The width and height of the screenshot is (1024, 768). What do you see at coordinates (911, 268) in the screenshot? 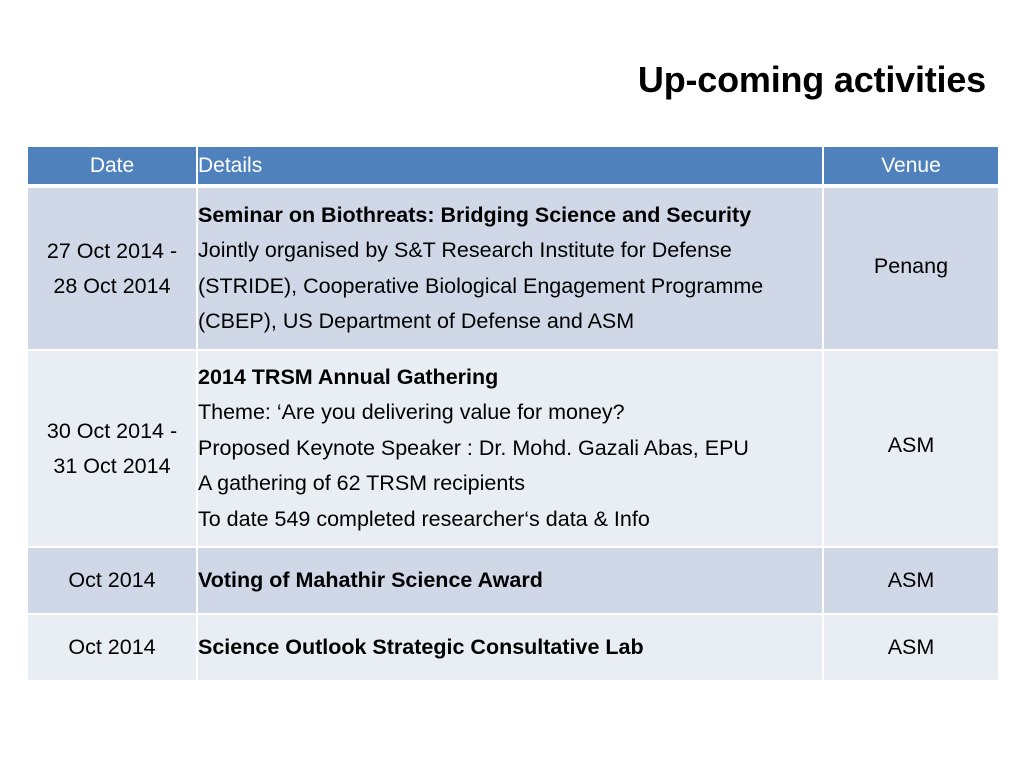
I see `venue-cell: Penang` at bounding box center [911, 268].